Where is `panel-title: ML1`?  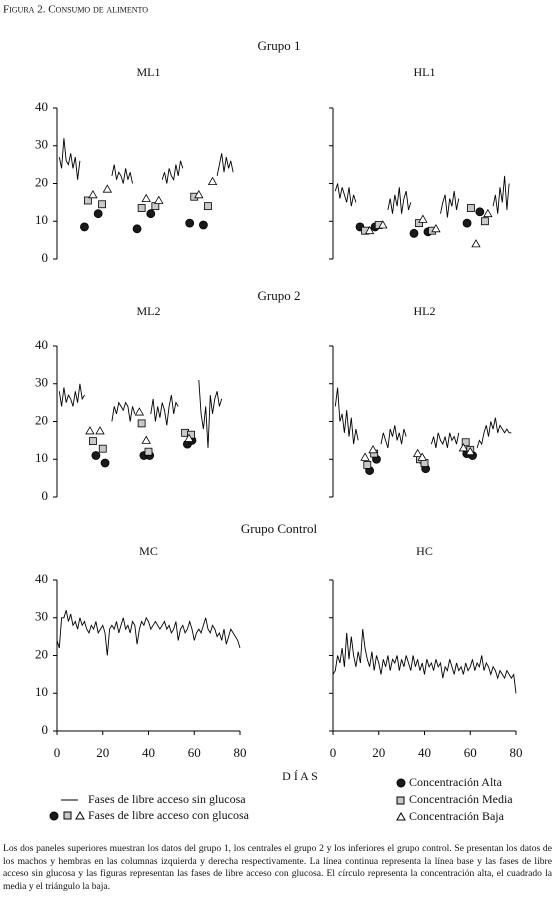 panel-title: ML1 is located at coordinates (149, 72).